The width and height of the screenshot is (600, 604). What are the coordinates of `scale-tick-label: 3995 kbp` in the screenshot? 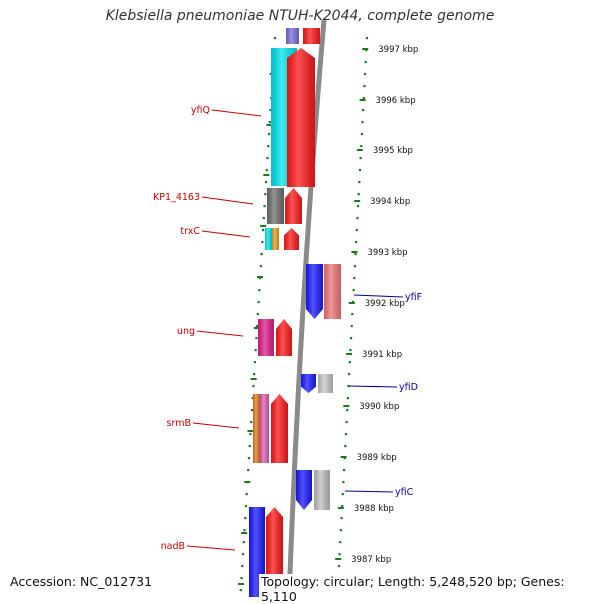 It's located at (393, 151).